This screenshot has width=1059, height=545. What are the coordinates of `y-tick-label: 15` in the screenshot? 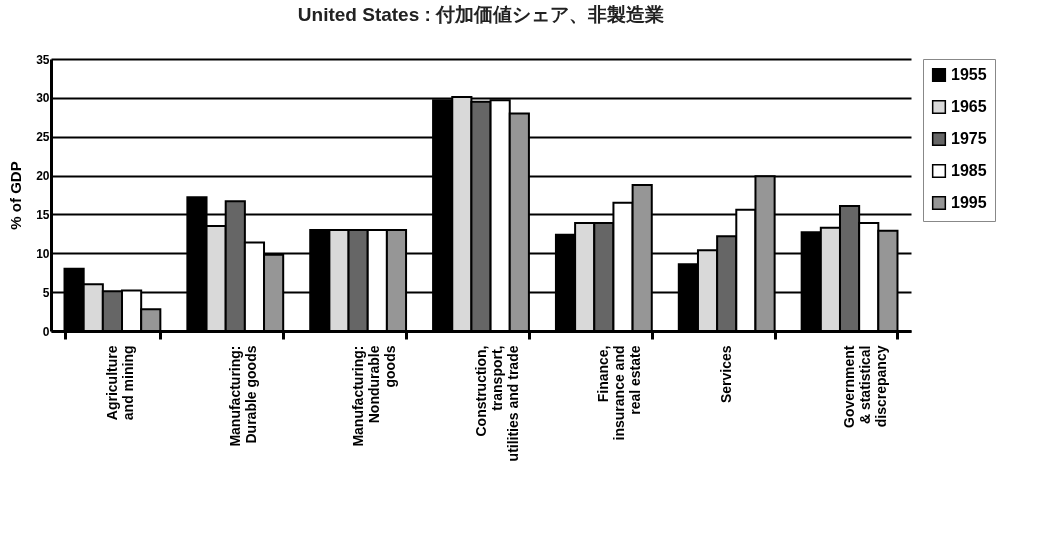 It's located at (43, 214).